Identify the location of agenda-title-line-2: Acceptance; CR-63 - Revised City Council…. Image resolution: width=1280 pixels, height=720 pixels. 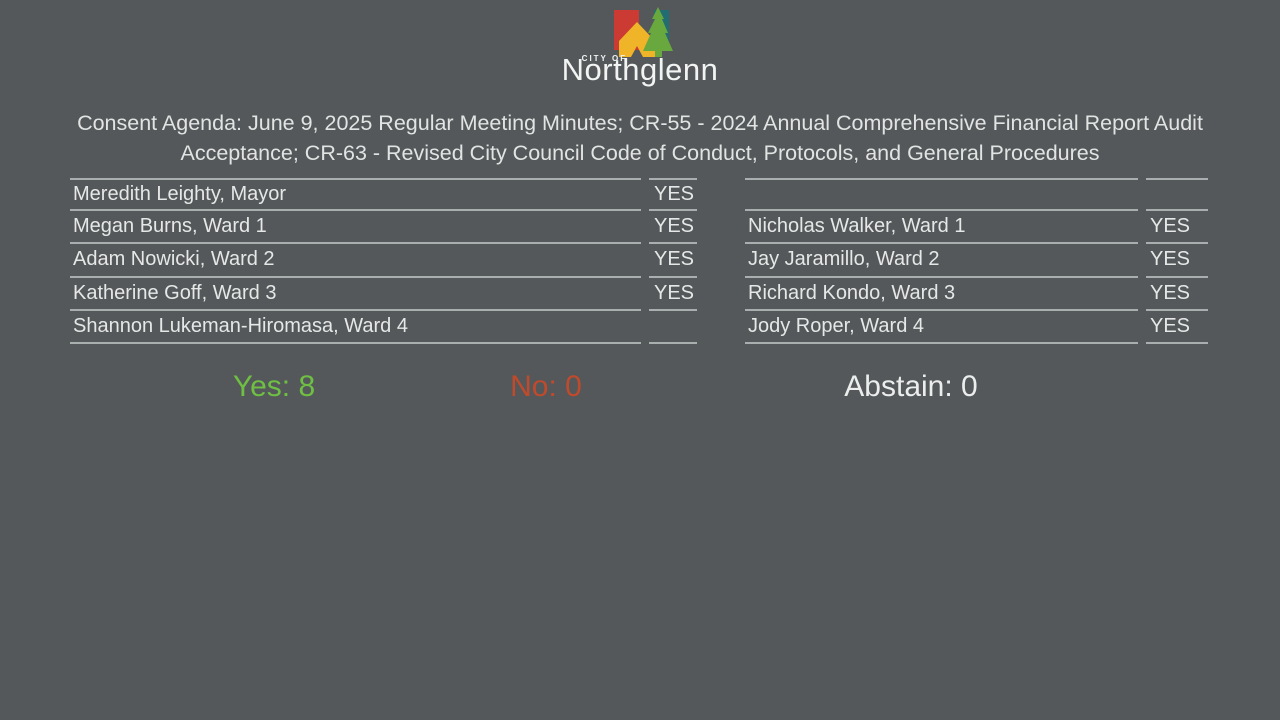
(640, 152).